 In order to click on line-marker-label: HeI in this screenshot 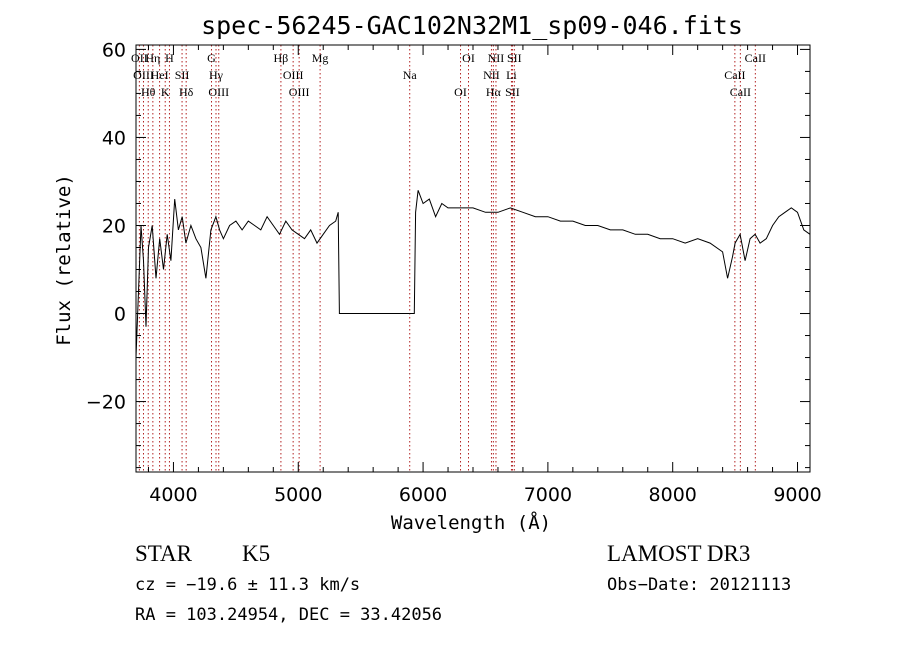, I will do `click(160, 75)`.